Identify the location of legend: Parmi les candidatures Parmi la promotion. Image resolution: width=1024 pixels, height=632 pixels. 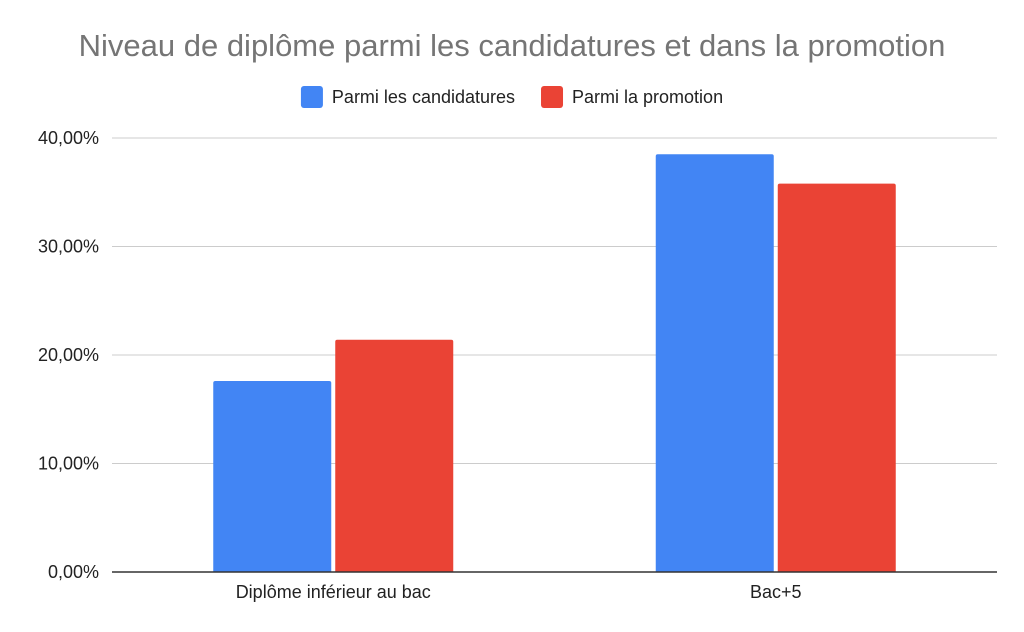
(511, 97).